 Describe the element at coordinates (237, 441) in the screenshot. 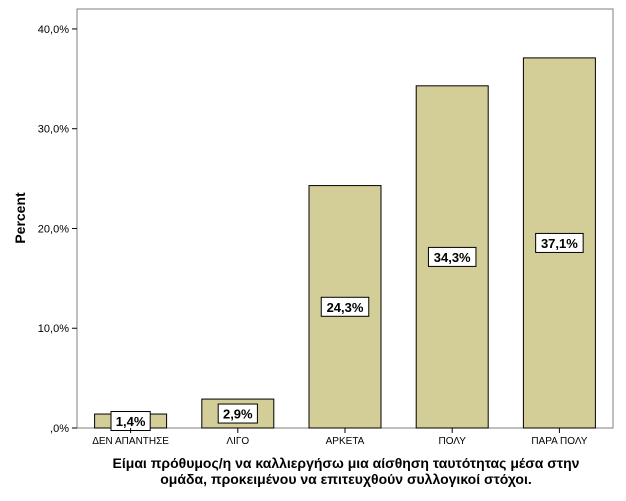

I see `x-category-label: ΛΙΓΟ` at that location.